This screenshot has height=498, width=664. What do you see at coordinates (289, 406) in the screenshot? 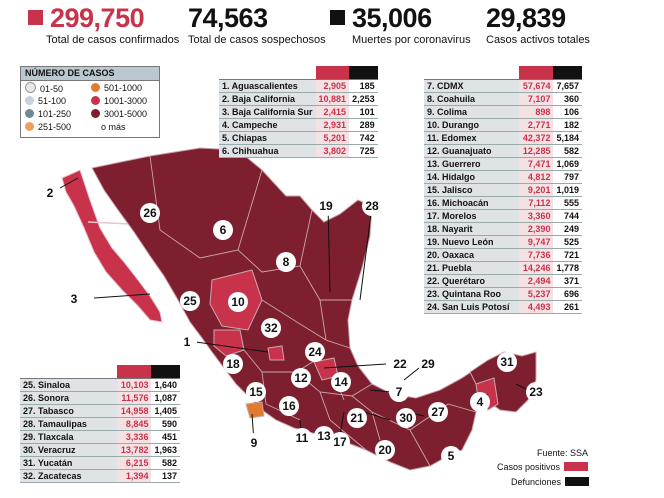
I see `map-label: 16` at bounding box center [289, 406].